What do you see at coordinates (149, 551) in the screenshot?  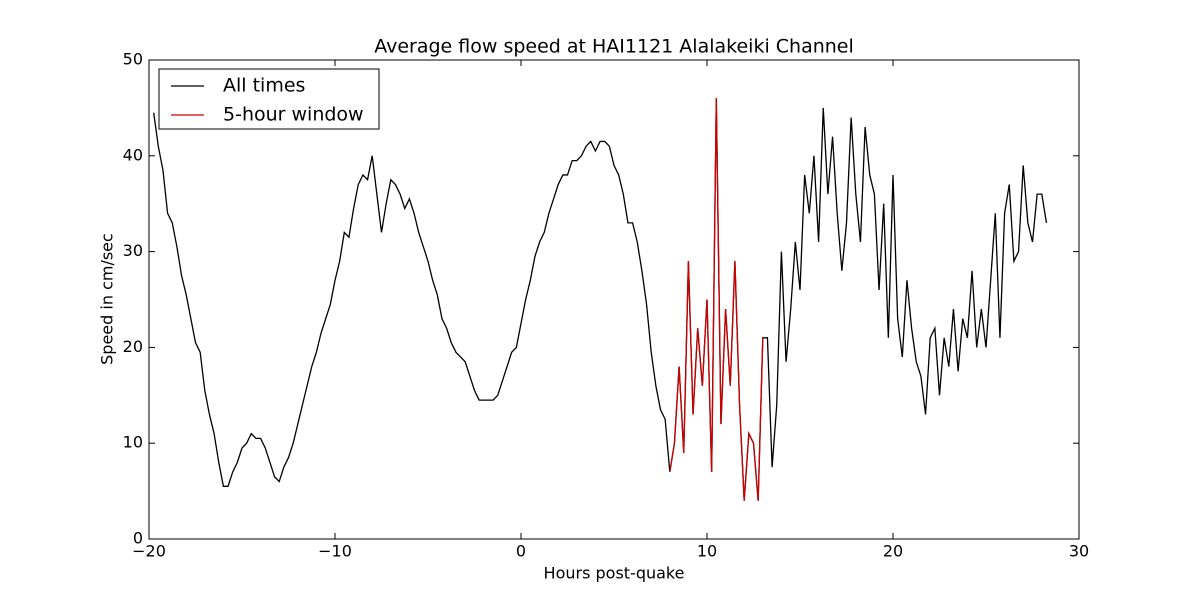 I see `x-tick-label: −20` at bounding box center [149, 551].